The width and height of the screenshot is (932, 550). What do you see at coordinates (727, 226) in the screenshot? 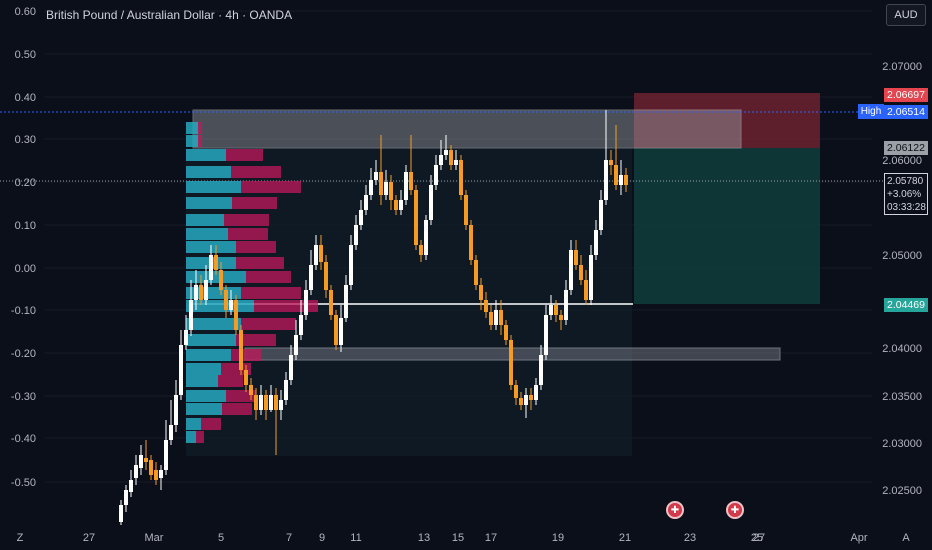
I see `target-zone` at bounding box center [727, 226].